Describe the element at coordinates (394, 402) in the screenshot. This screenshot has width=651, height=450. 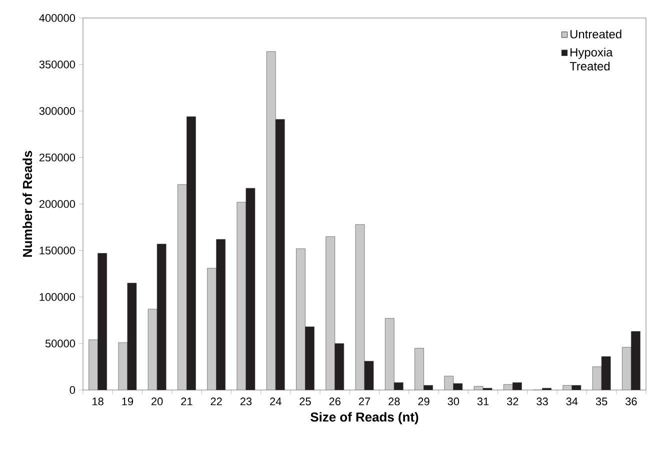
I see `x-tick-label: 28` at that location.